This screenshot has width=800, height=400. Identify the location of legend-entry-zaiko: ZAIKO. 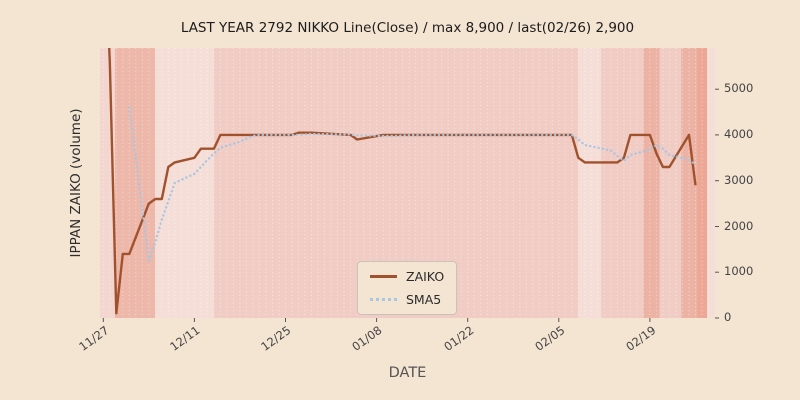
(407, 276).